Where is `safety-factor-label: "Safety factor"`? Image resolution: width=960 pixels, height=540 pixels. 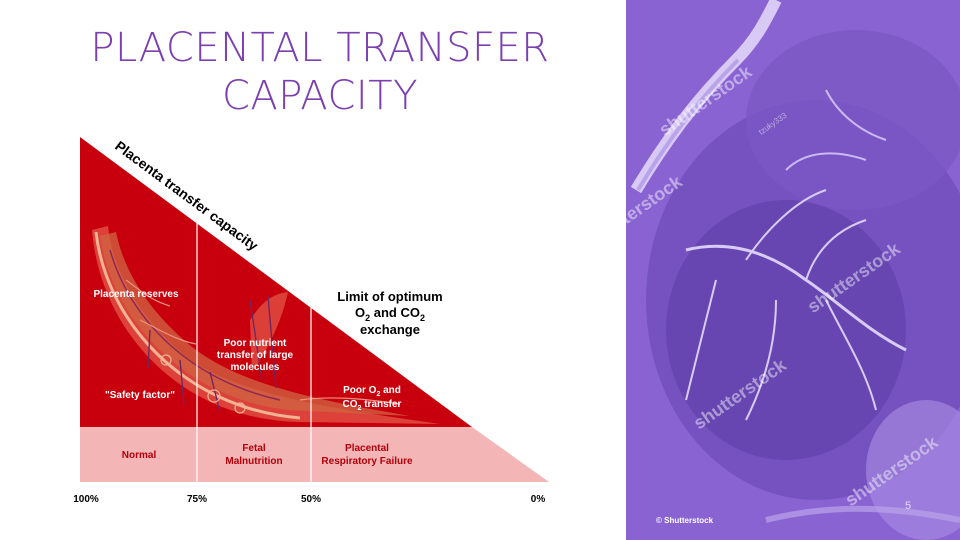
safety-factor-label: "Safety factor" is located at coordinates (140, 395).